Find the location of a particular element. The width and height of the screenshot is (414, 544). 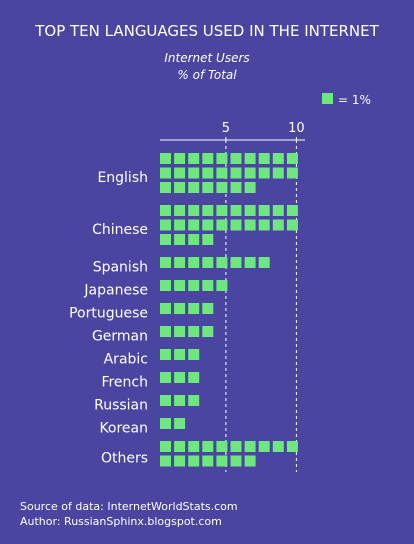

category-label-spanish: Spanish is located at coordinates (120, 267).